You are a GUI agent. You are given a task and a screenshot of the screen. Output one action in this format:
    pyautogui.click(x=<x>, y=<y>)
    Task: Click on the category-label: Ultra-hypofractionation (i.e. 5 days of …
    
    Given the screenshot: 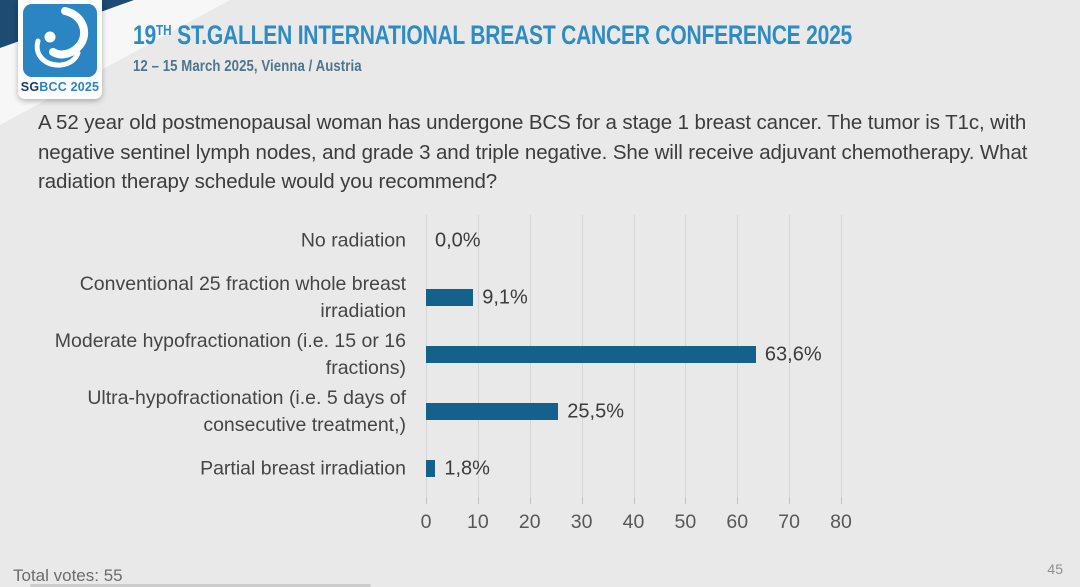 What is the action you would take?
    pyautogui.click(x=246, y=411)
    